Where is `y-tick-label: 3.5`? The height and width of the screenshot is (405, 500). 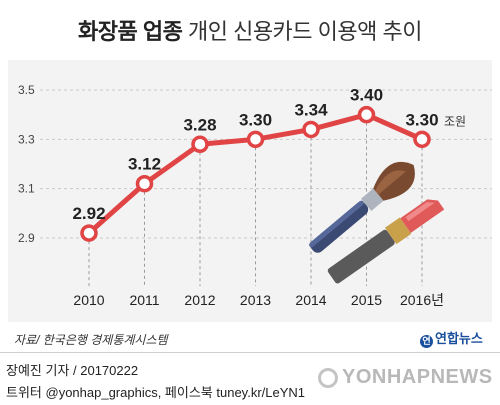
y-tick-label: 3.5 is located at coordinates (26, 90).